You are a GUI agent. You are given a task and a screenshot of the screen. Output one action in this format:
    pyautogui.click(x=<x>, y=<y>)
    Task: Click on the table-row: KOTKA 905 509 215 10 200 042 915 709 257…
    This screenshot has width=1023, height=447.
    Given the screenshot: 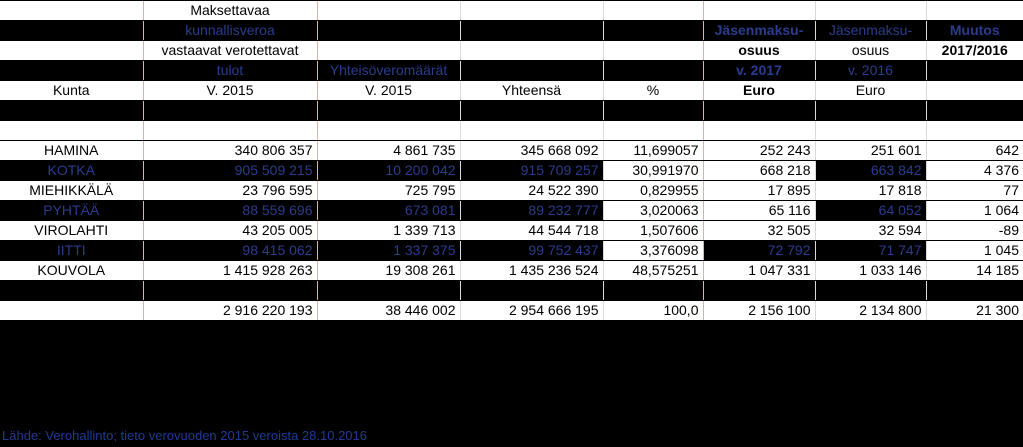 What is the action you would take?
    pyautogui.click(x=511, y=170)
    